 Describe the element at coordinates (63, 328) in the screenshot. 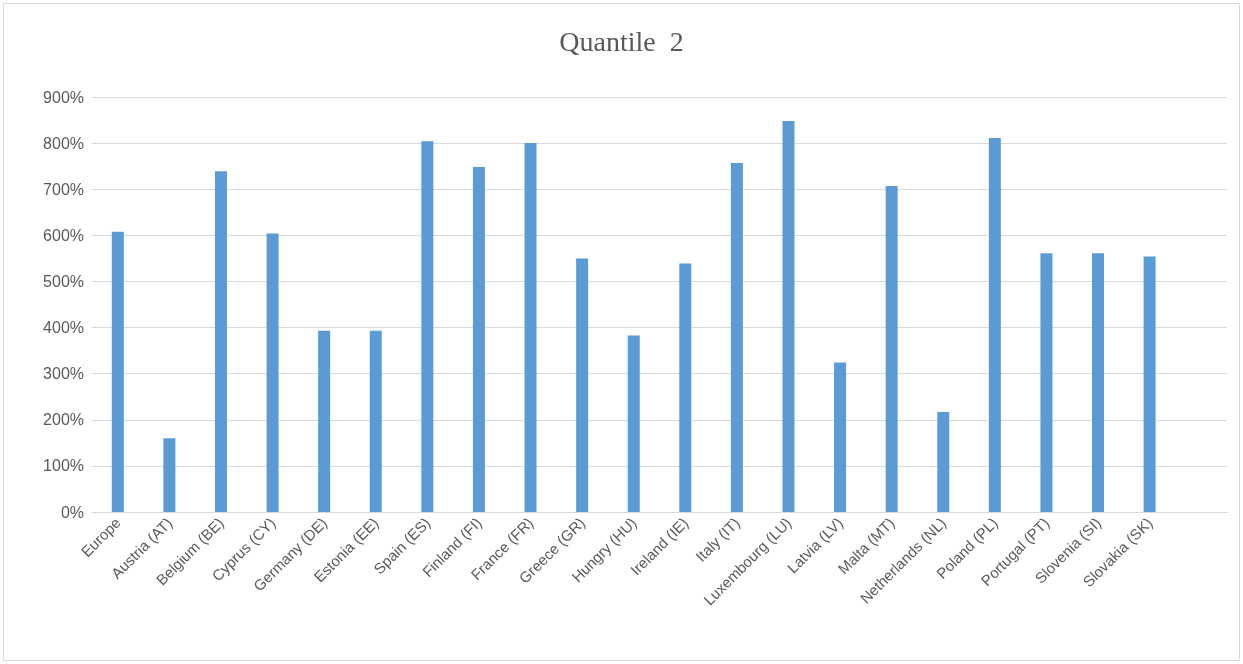

I see `y-tick-label: 400%` at that location.